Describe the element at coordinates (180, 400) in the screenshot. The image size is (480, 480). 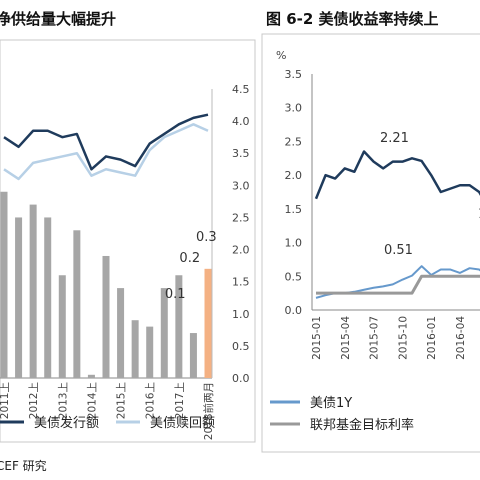
I see `left-x-tick-label: 2017上` at that location.